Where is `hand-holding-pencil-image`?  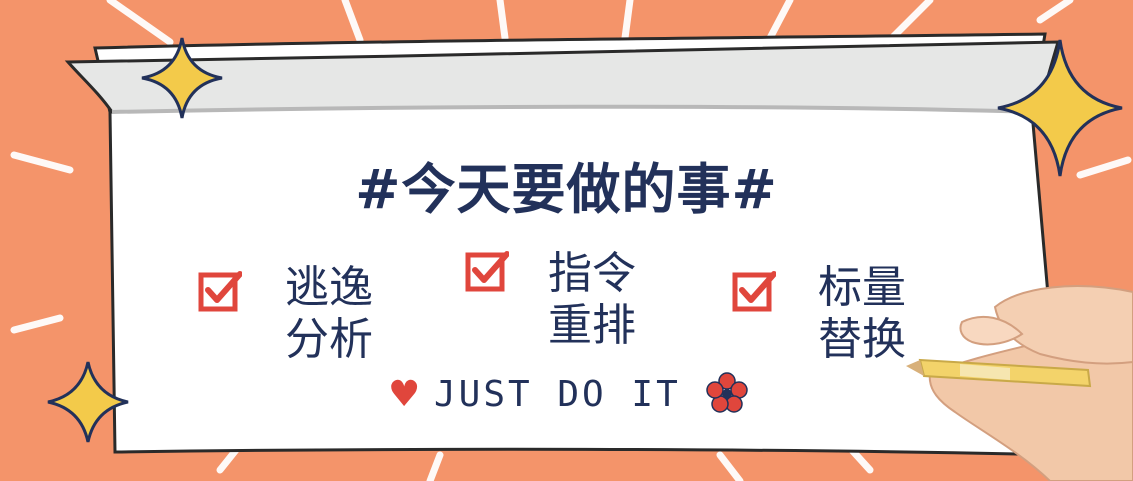 hand-holding-pencil-image is located at coordinates (1019, 383).